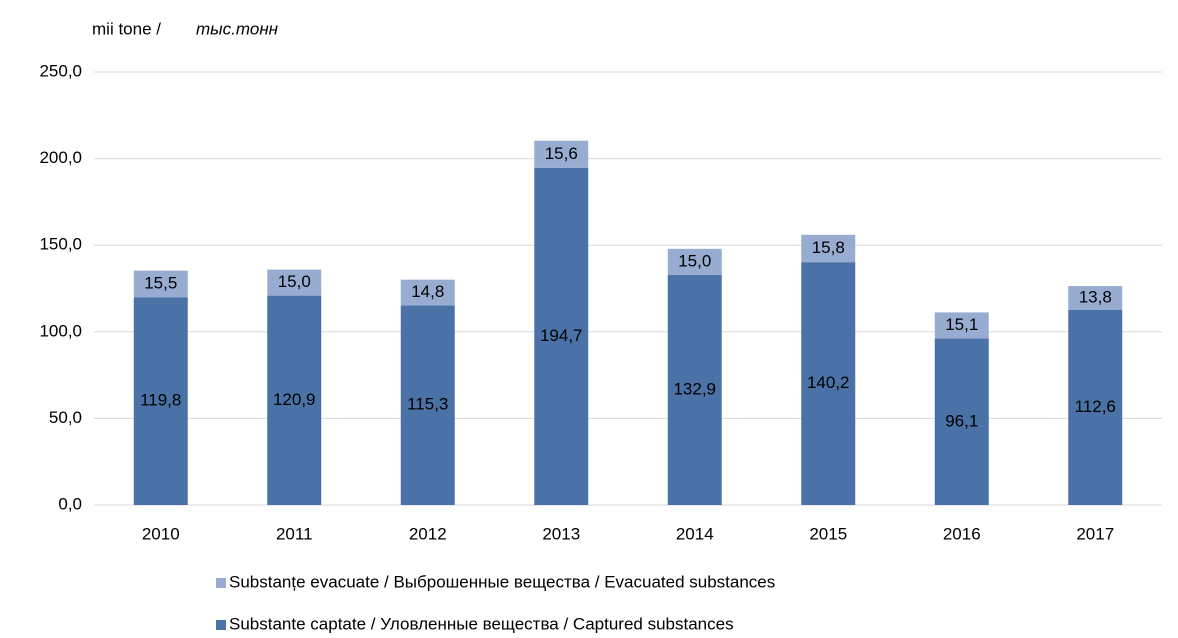 Image resolution: width=1178 pixels, height=638 pixels. Describe the element at coordinates (695, 533) in the screenshot. I see `x-tick-label: 2014` at that location.